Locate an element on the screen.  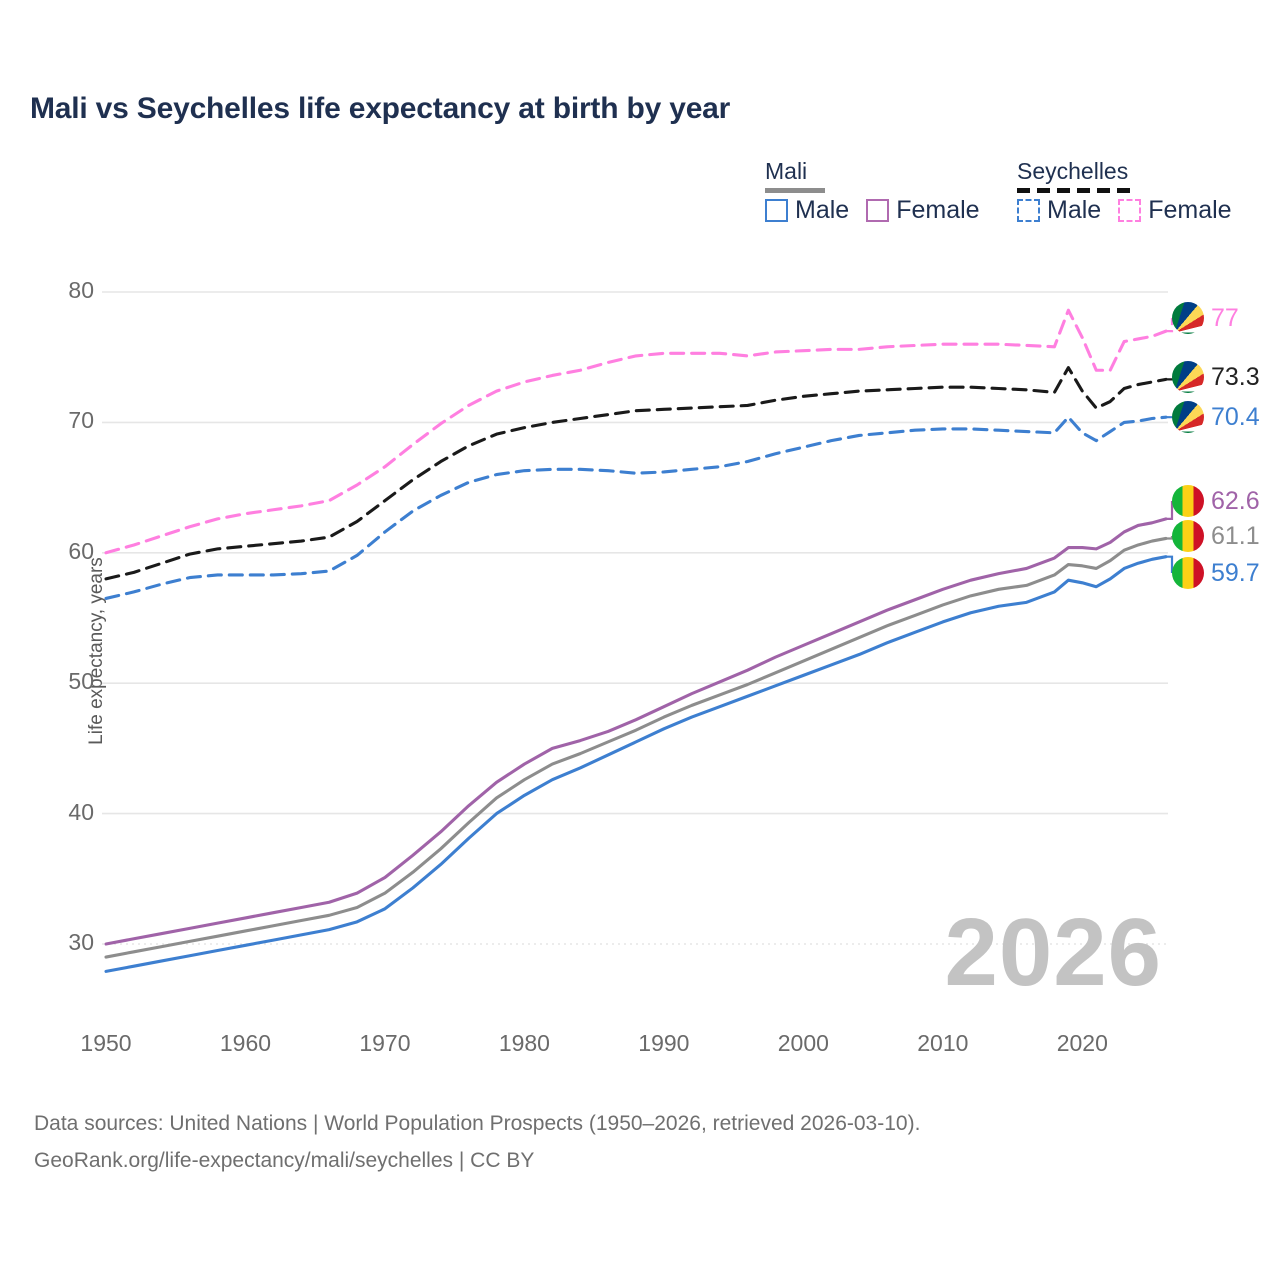
series-line-seychelles-male is located at coordinates (636, 507).